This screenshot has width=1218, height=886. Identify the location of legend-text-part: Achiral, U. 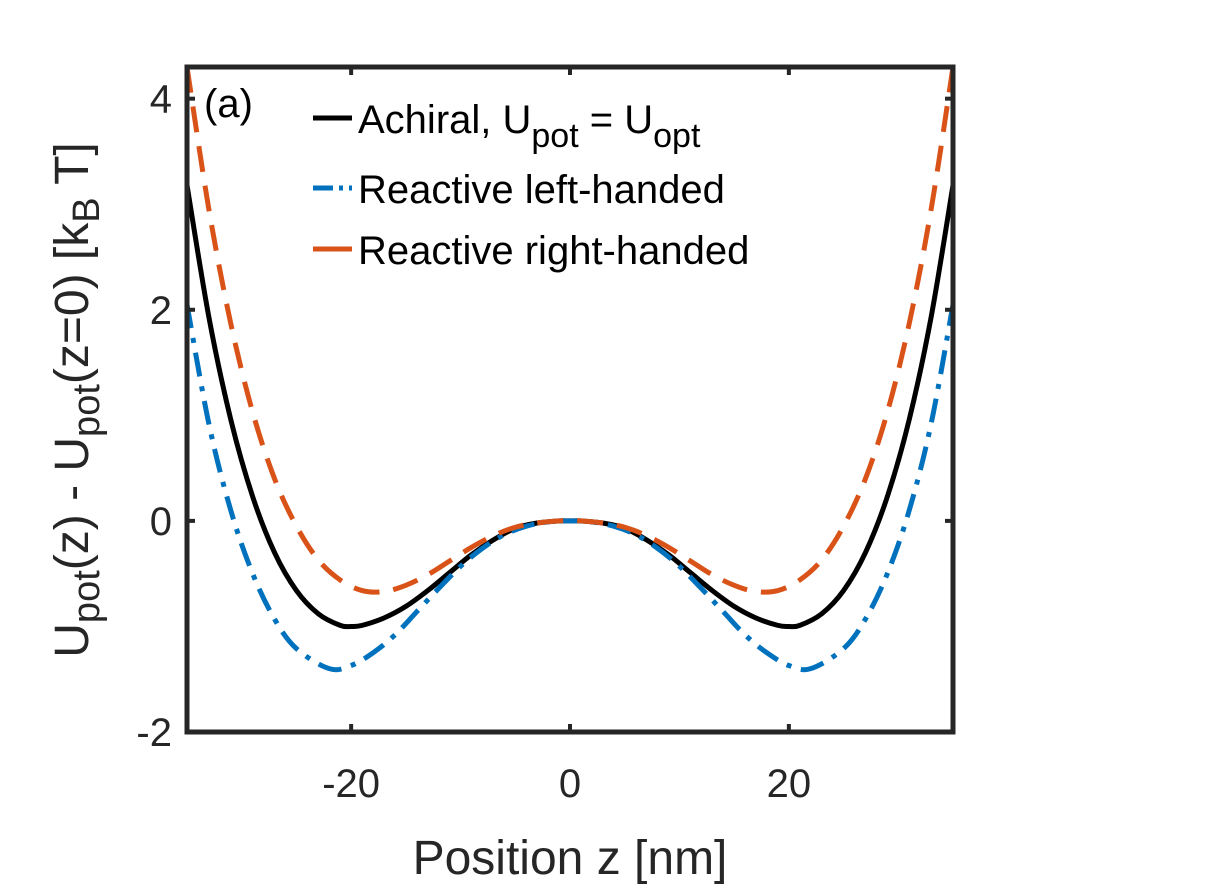
(444, 120).